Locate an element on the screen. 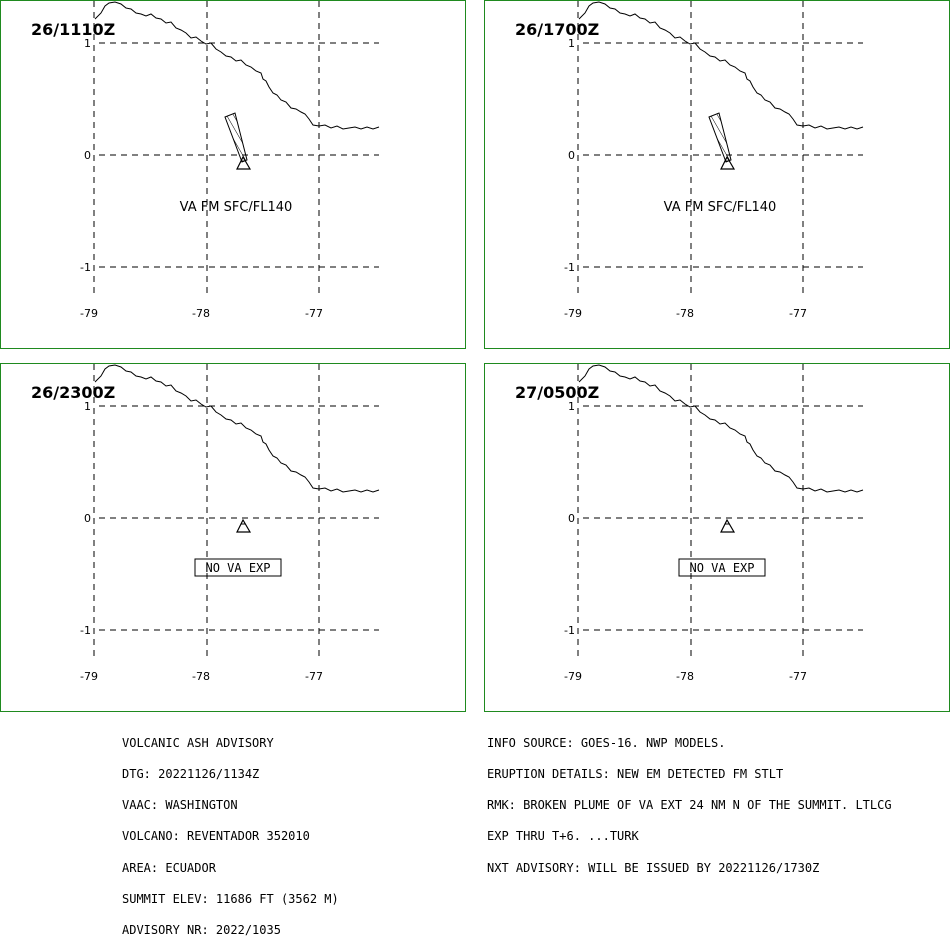 The image size is (950, 946). valid-time: 27/0500Z is located at coordinates (557, 392).